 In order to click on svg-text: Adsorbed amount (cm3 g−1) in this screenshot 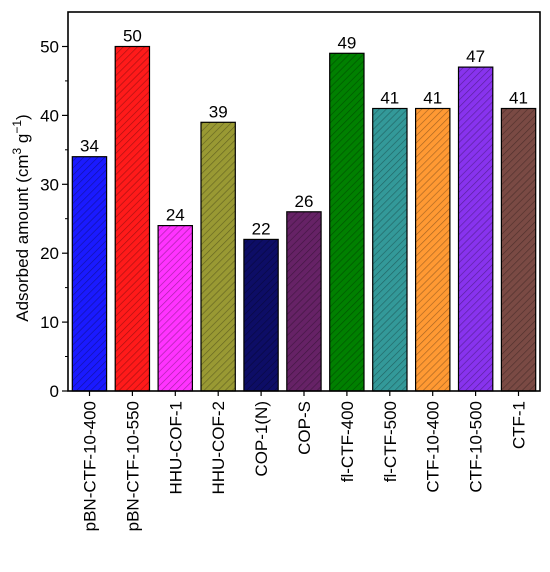, I will do `click(21, 217)`.